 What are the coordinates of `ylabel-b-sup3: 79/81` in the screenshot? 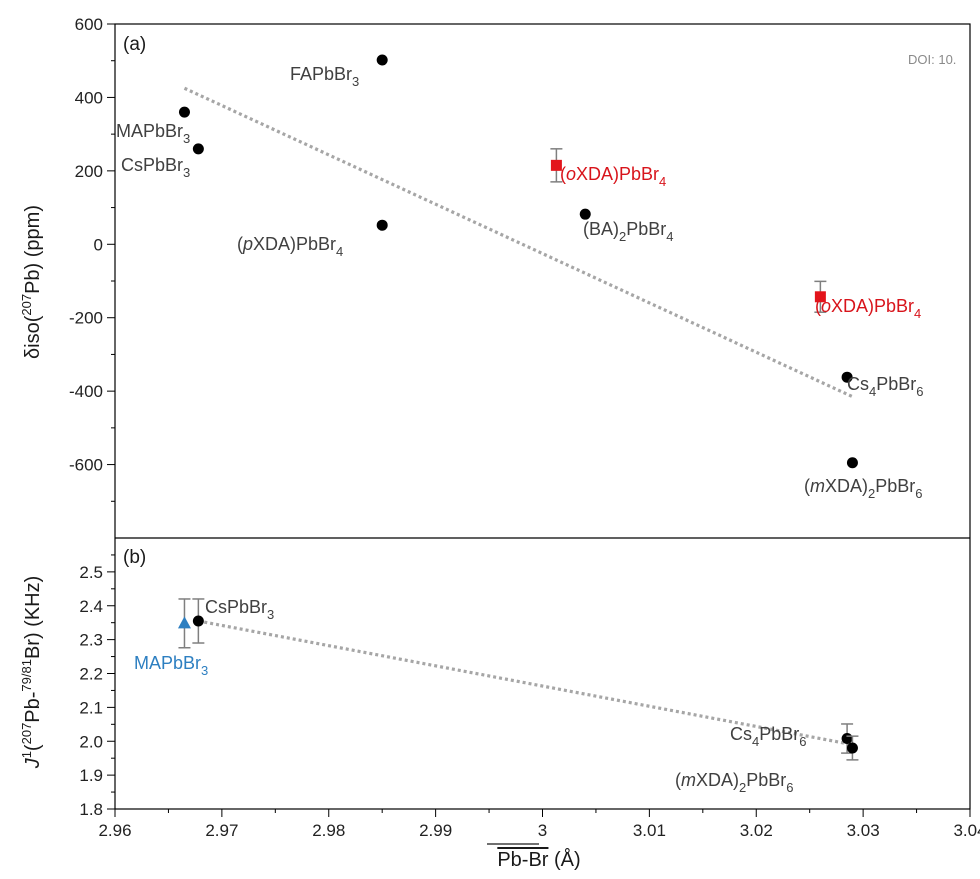 It's located at (26, 675).